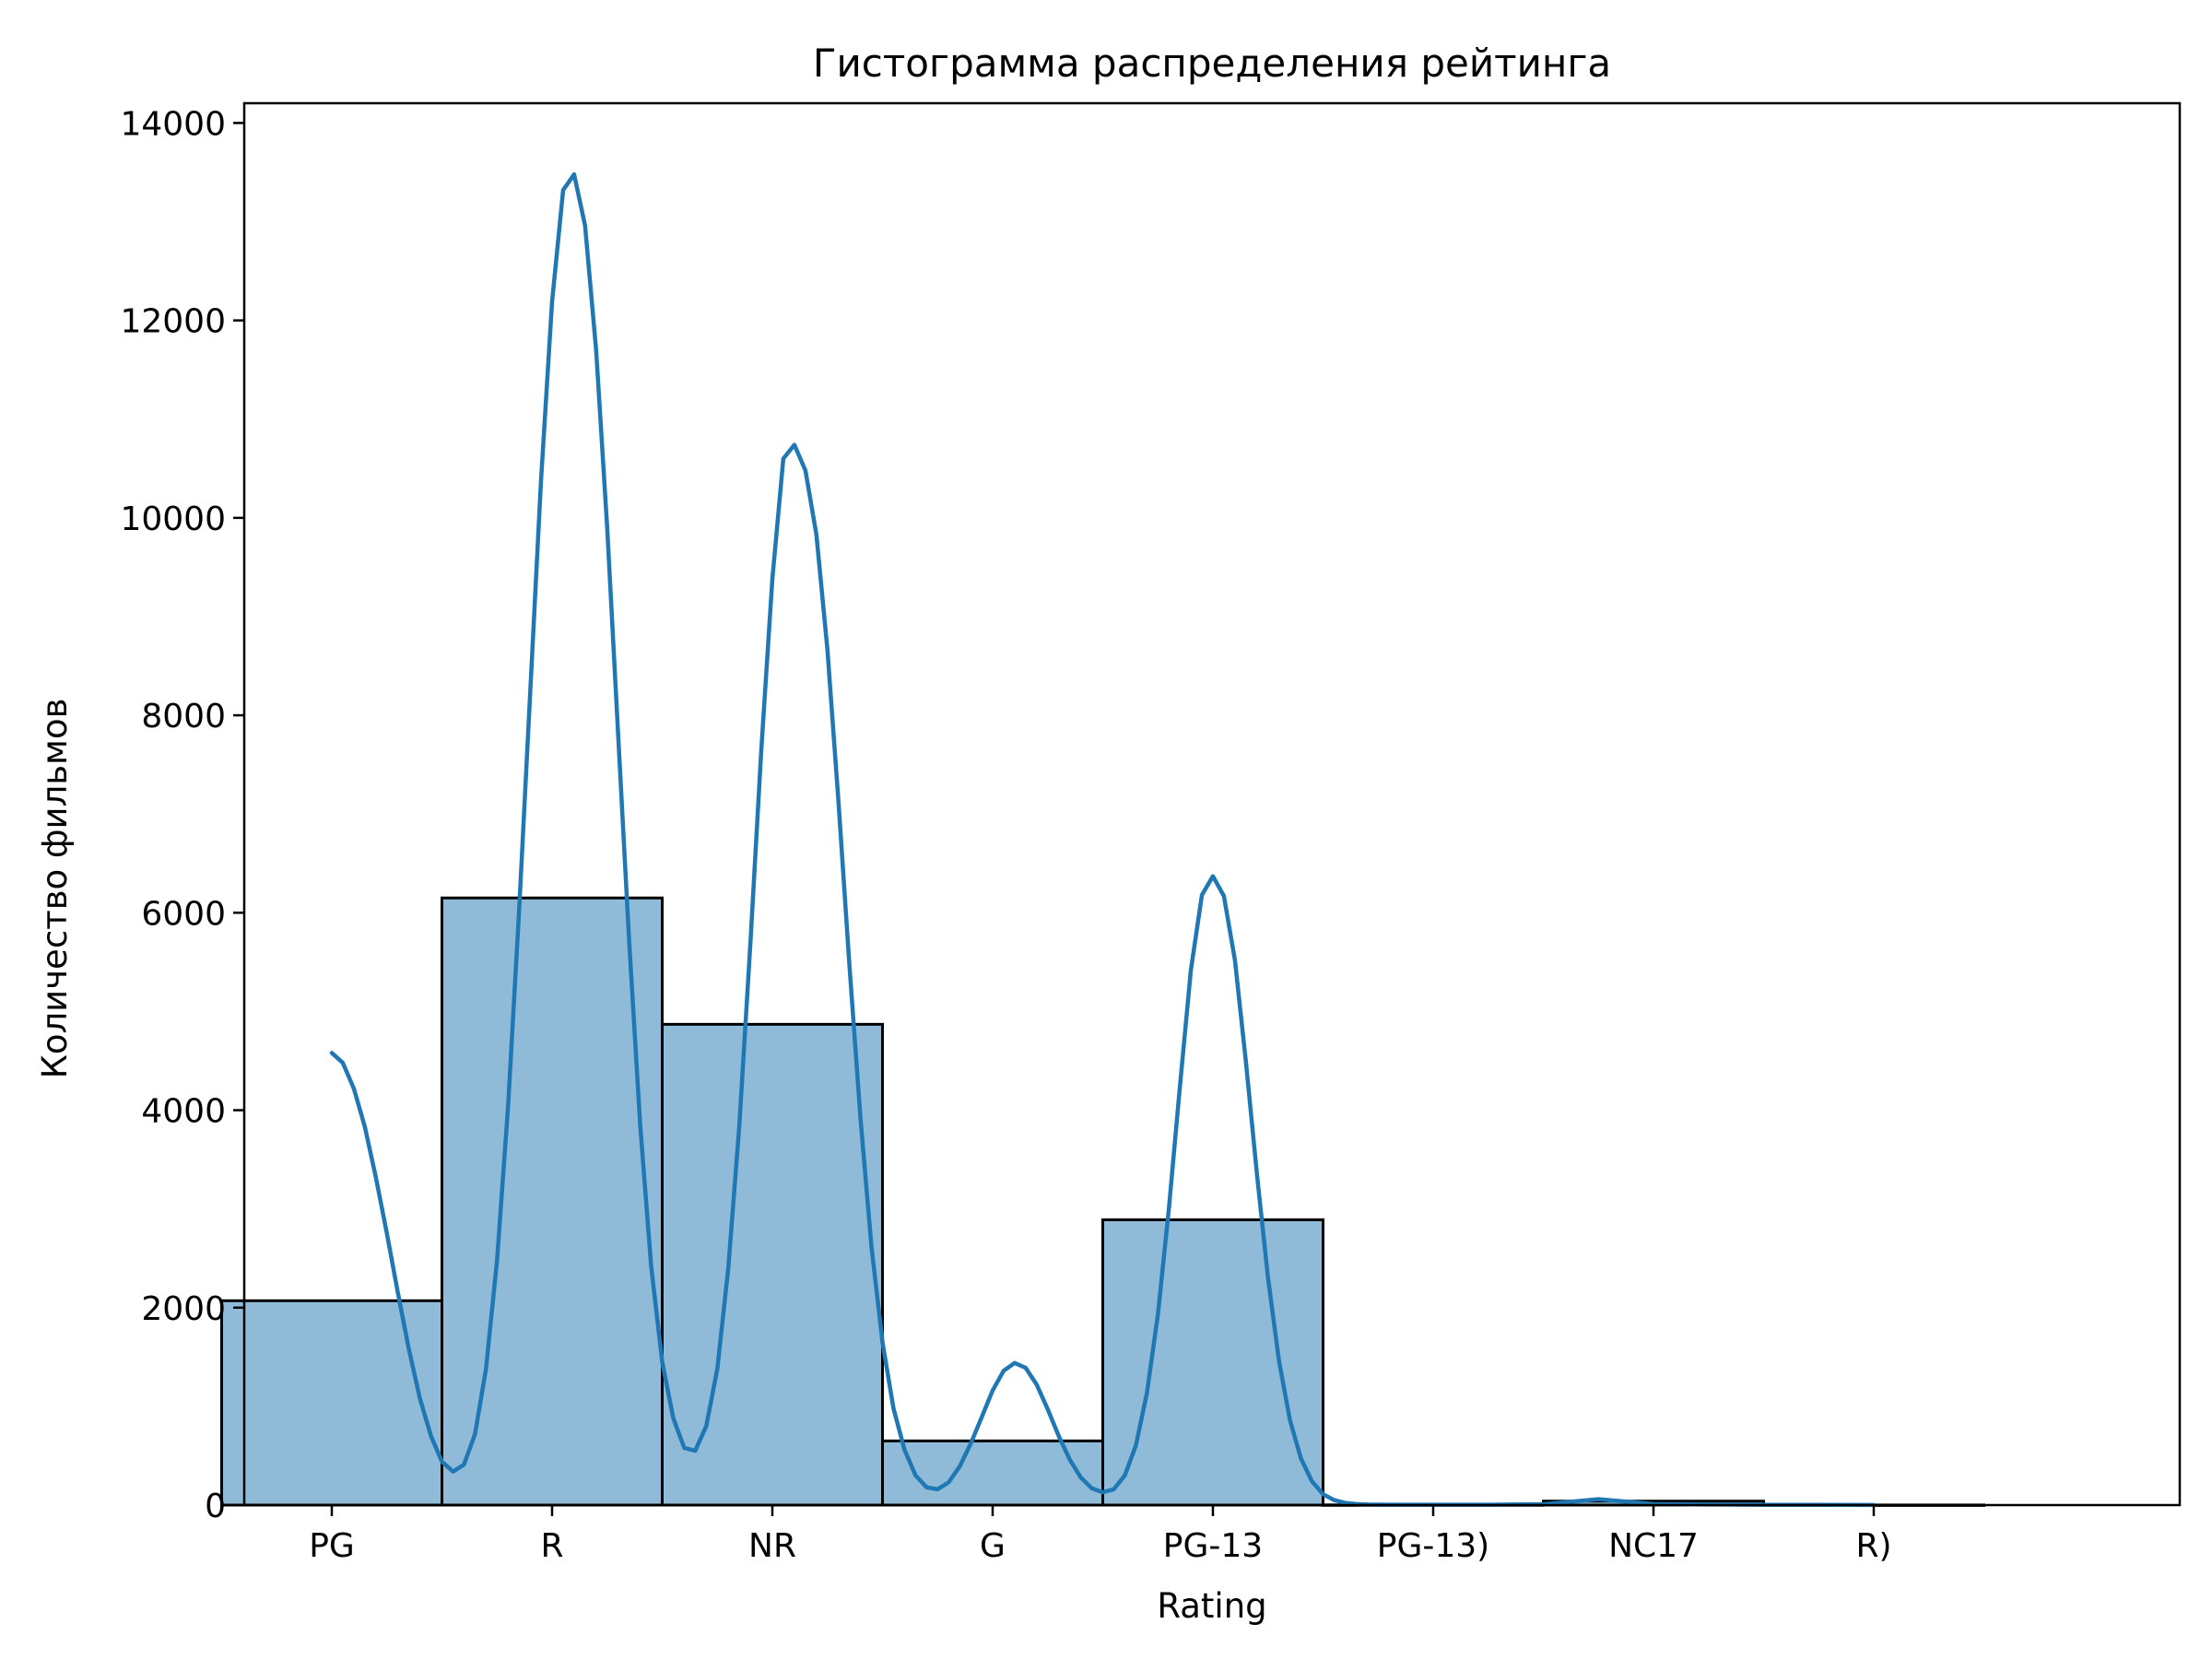  I want to click on x-tick-label: NR, so click(772, 1546).